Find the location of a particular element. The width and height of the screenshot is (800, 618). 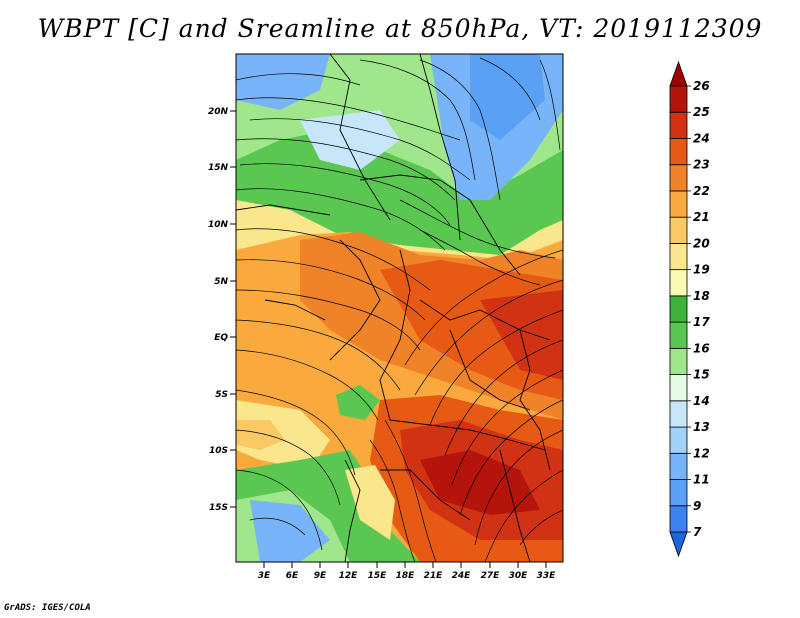

lat-label: 15N is located at coordinates (218, 168).